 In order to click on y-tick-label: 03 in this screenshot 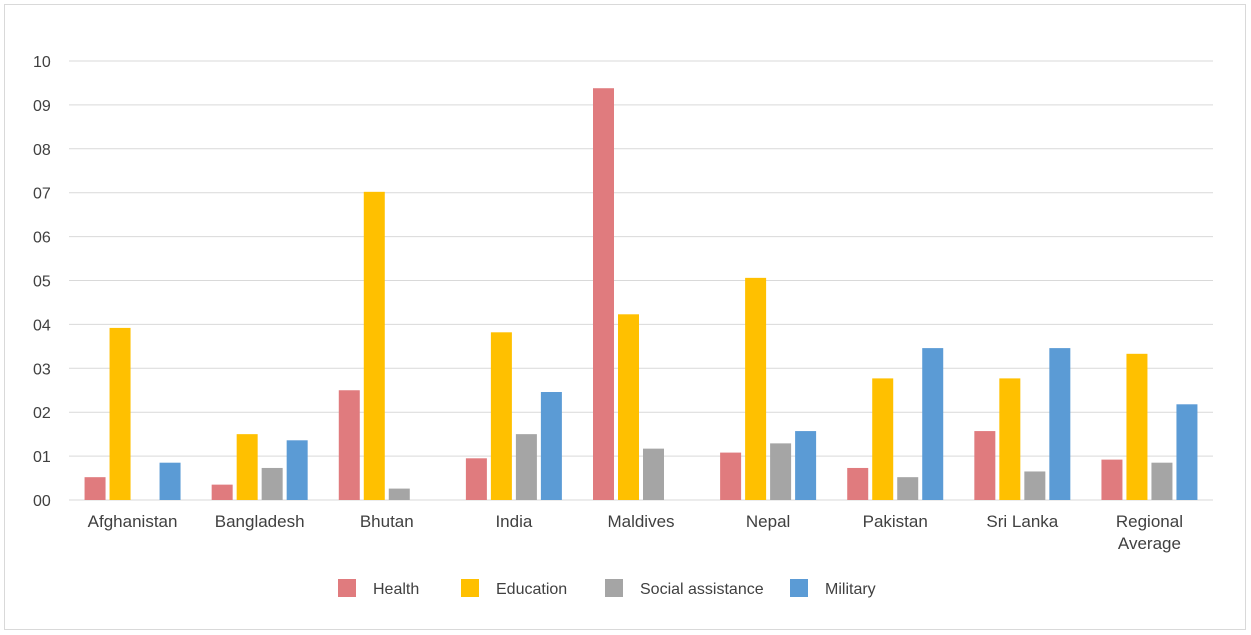, I will do `click(42, 369)`.